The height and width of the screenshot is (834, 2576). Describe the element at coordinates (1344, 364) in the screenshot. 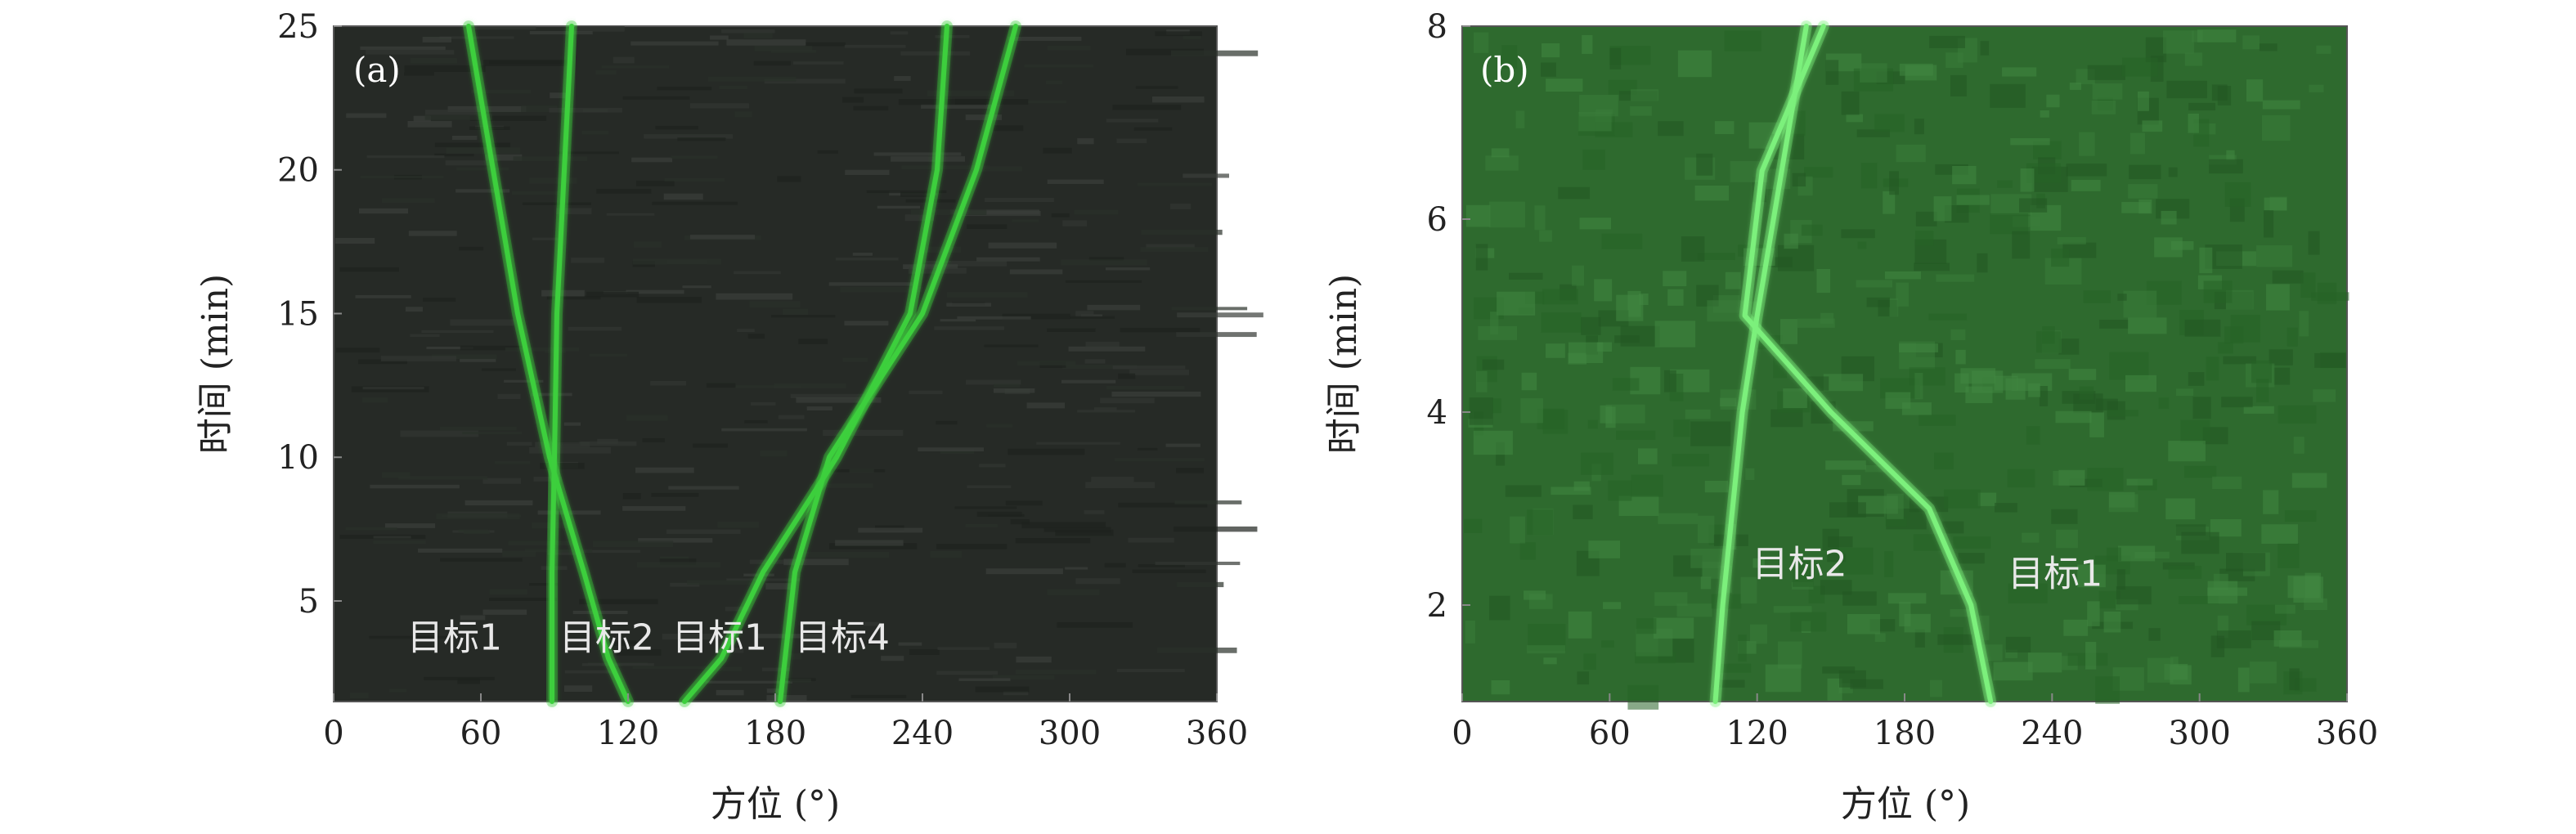

I see `panel-b-y-axis-title: 时间 (min)` at that location.